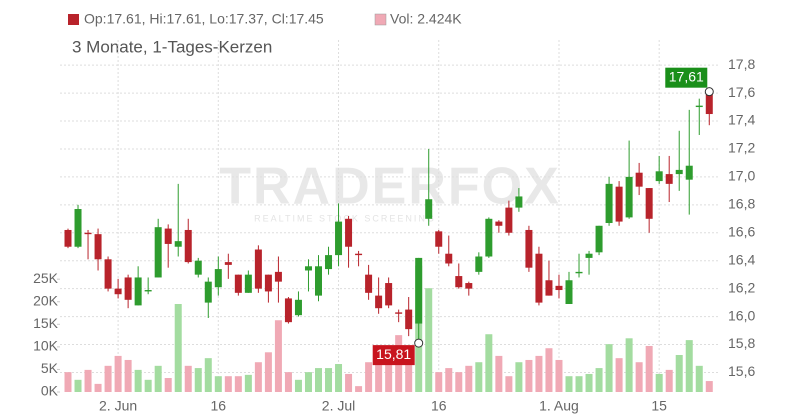 This screenshot has width=800, height=420. I want to click on y2-tick-label: 25K, so click(46, 278).